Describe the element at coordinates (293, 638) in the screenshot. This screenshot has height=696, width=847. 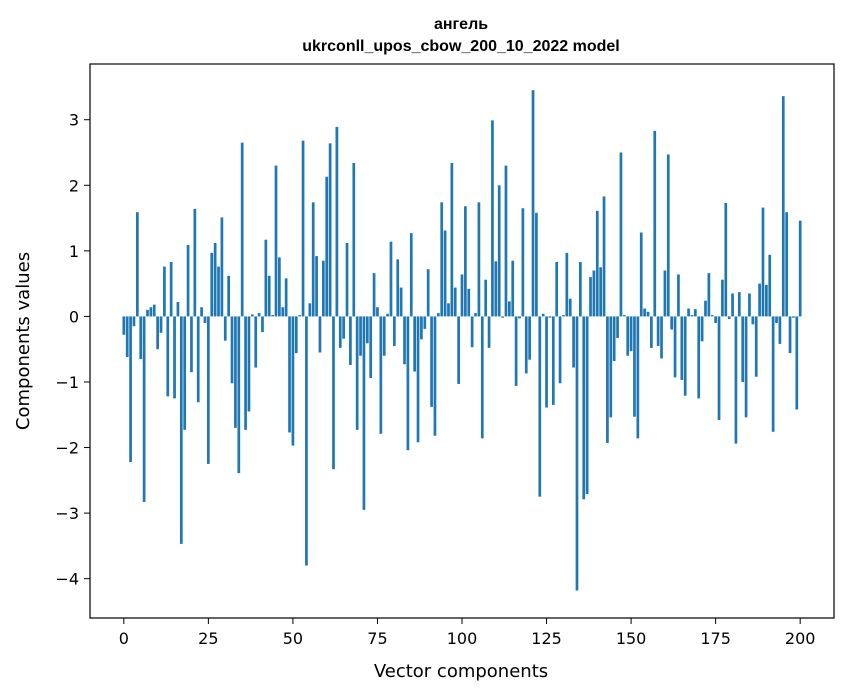
I see `x-tick-label: 50` at that location.